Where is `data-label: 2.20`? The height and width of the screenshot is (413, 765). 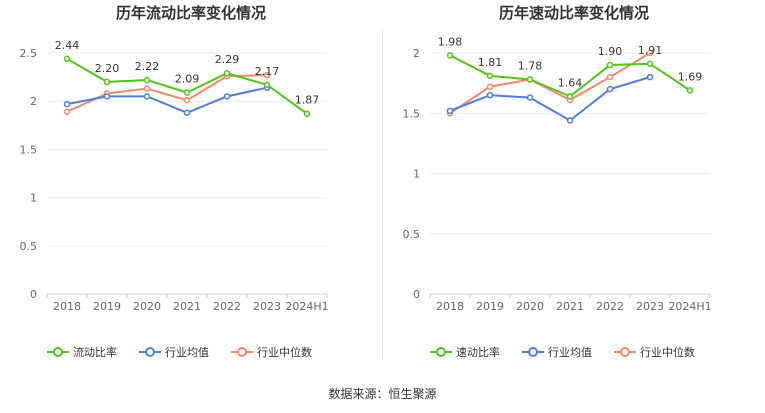 data-label: 2.20 is located at coordinates (107, 68).